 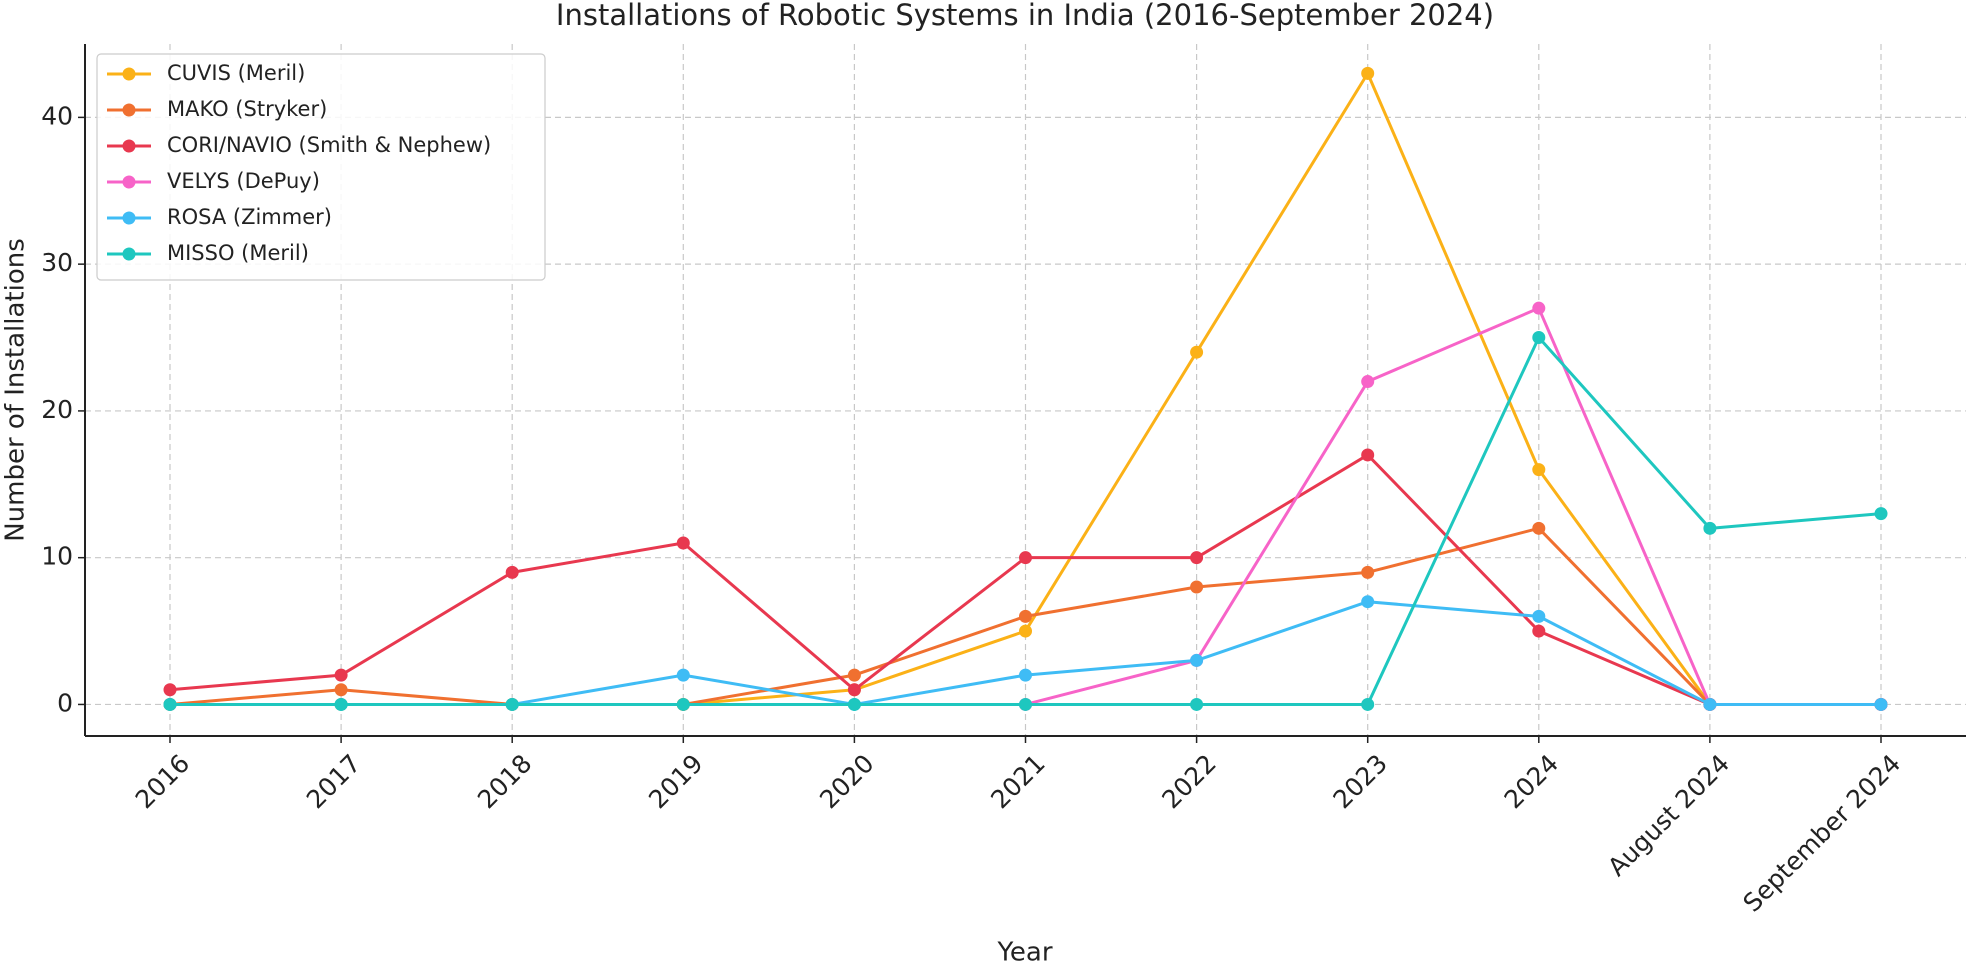 I want to click on legend-label: MISSO (Meril), so click(x=238, y=253).